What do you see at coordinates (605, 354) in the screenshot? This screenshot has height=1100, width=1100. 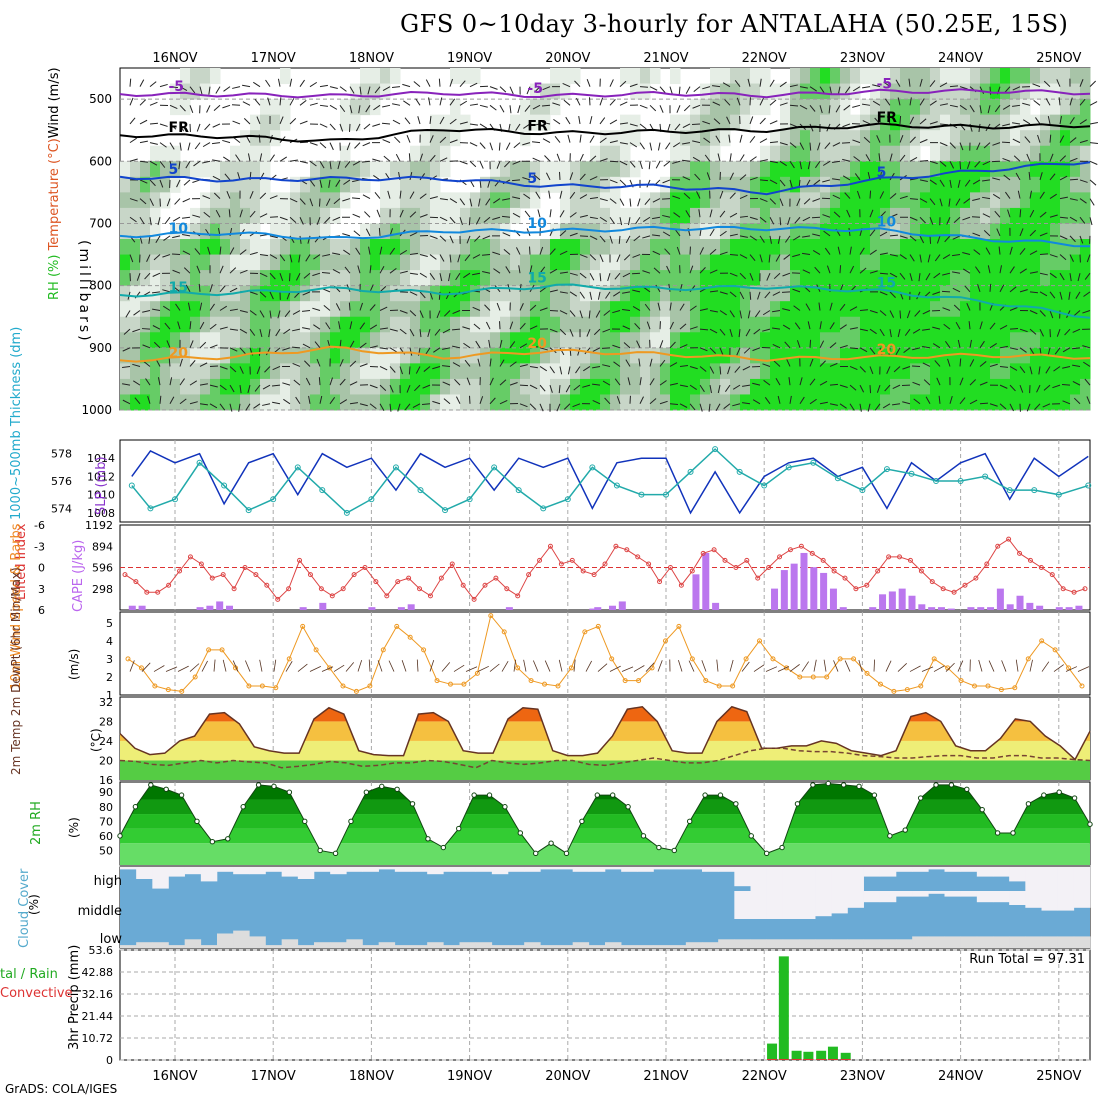 I see `isotherm-line` at bounding box center [605, 354].